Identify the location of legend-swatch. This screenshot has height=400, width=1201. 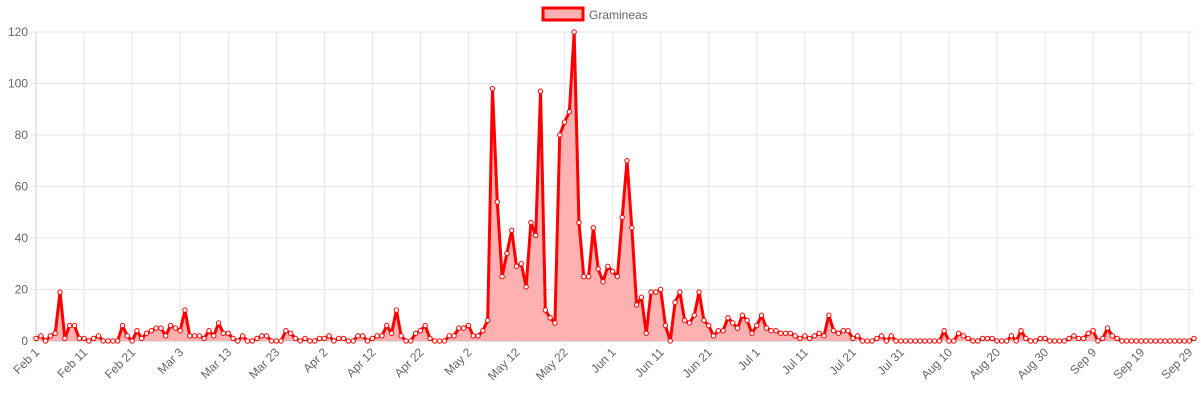
(563, 14).